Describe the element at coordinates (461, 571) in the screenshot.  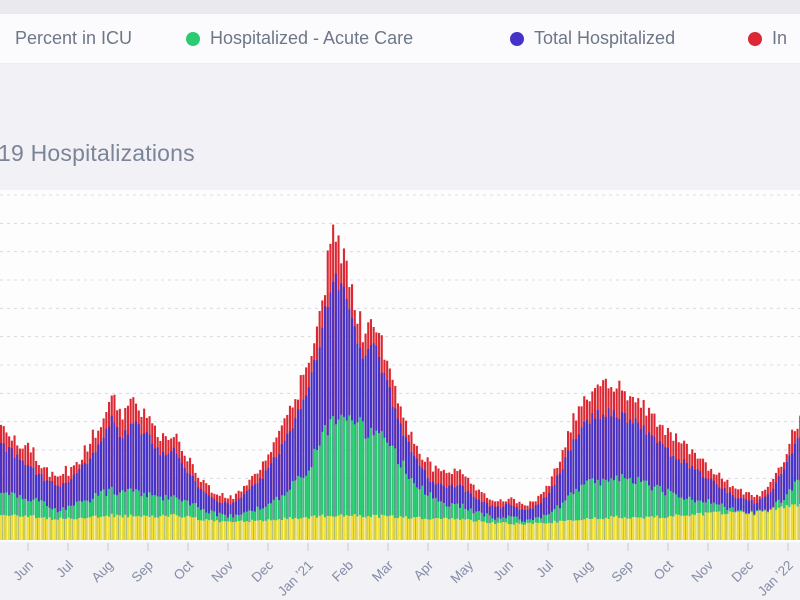
I see `month-label: May` at that location.